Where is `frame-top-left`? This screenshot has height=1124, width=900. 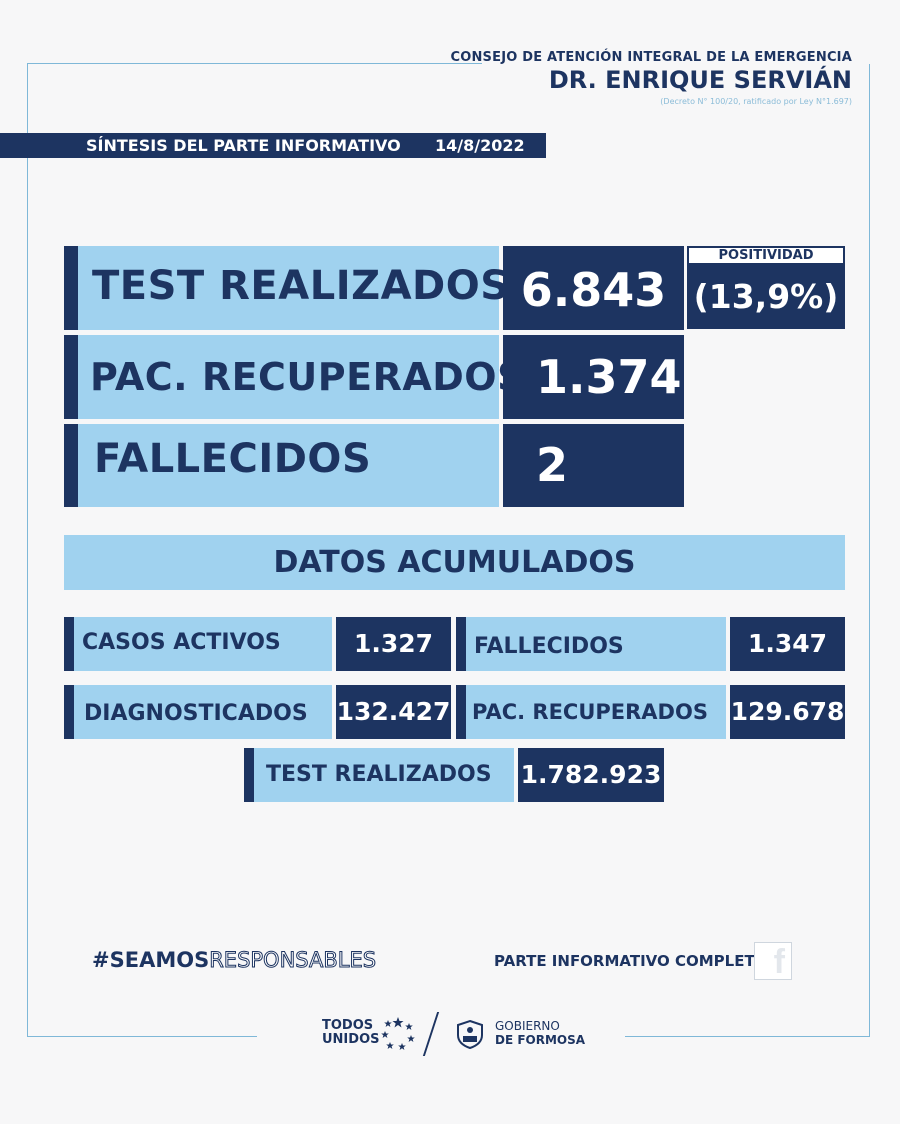 frame-top-left is located at coordinates (254, 63).